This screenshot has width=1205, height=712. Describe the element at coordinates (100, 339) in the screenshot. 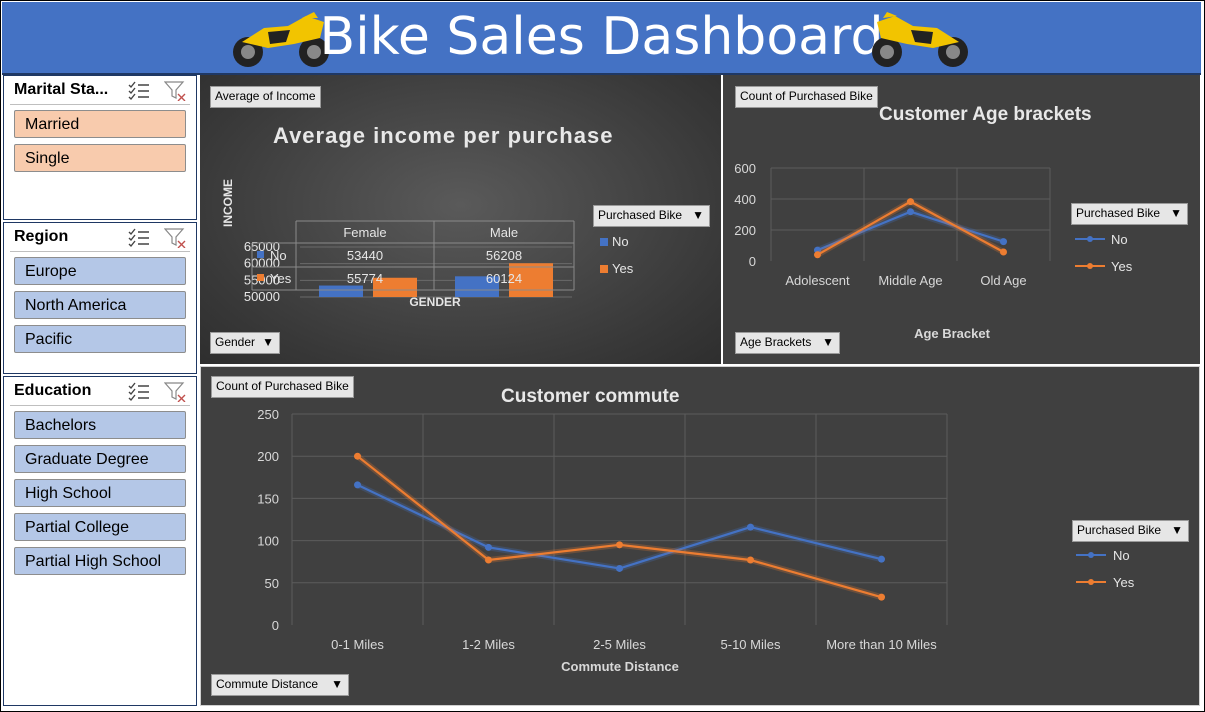

I see `slicer-item-pacific: Pacific` at that location.